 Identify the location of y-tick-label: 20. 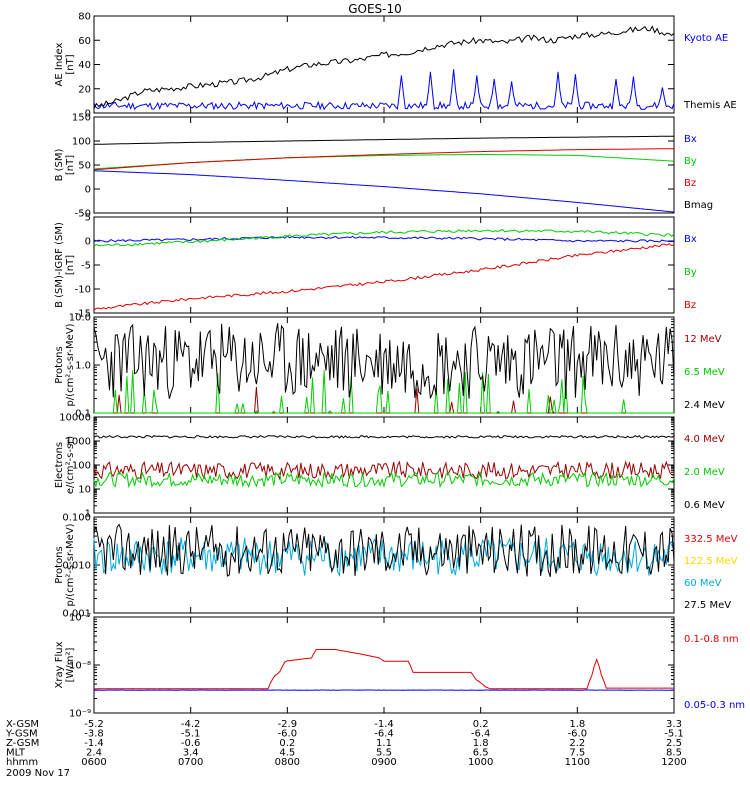
(84, 89).